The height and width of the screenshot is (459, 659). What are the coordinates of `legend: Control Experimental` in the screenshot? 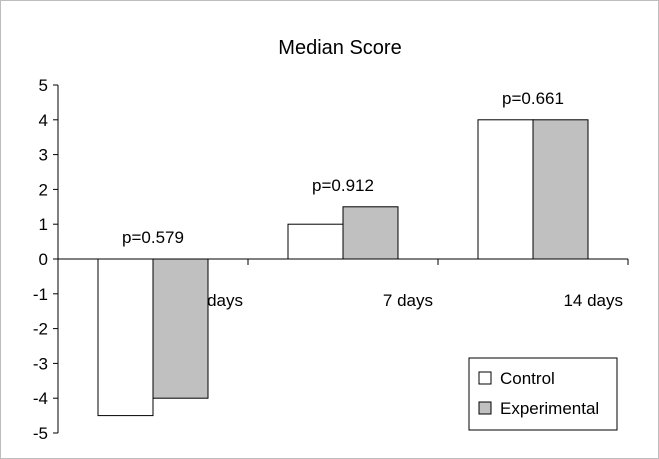 It's located at (543, 394).